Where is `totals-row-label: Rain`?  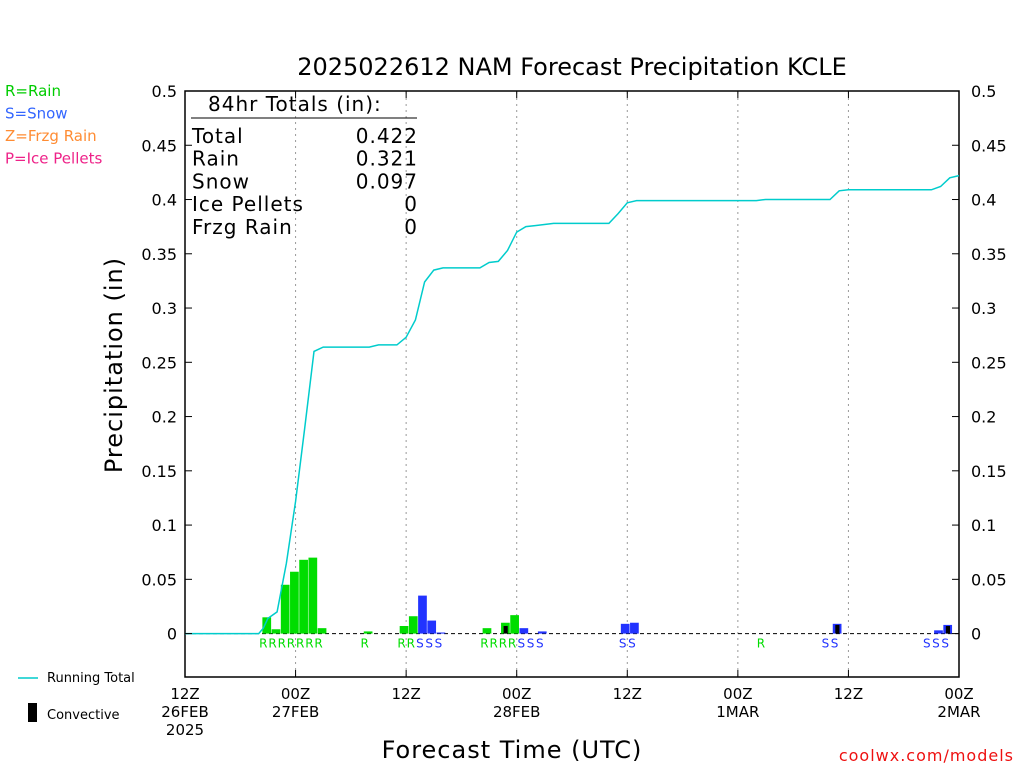
totals-row-label: Rain is located at coordinates (216, 159).